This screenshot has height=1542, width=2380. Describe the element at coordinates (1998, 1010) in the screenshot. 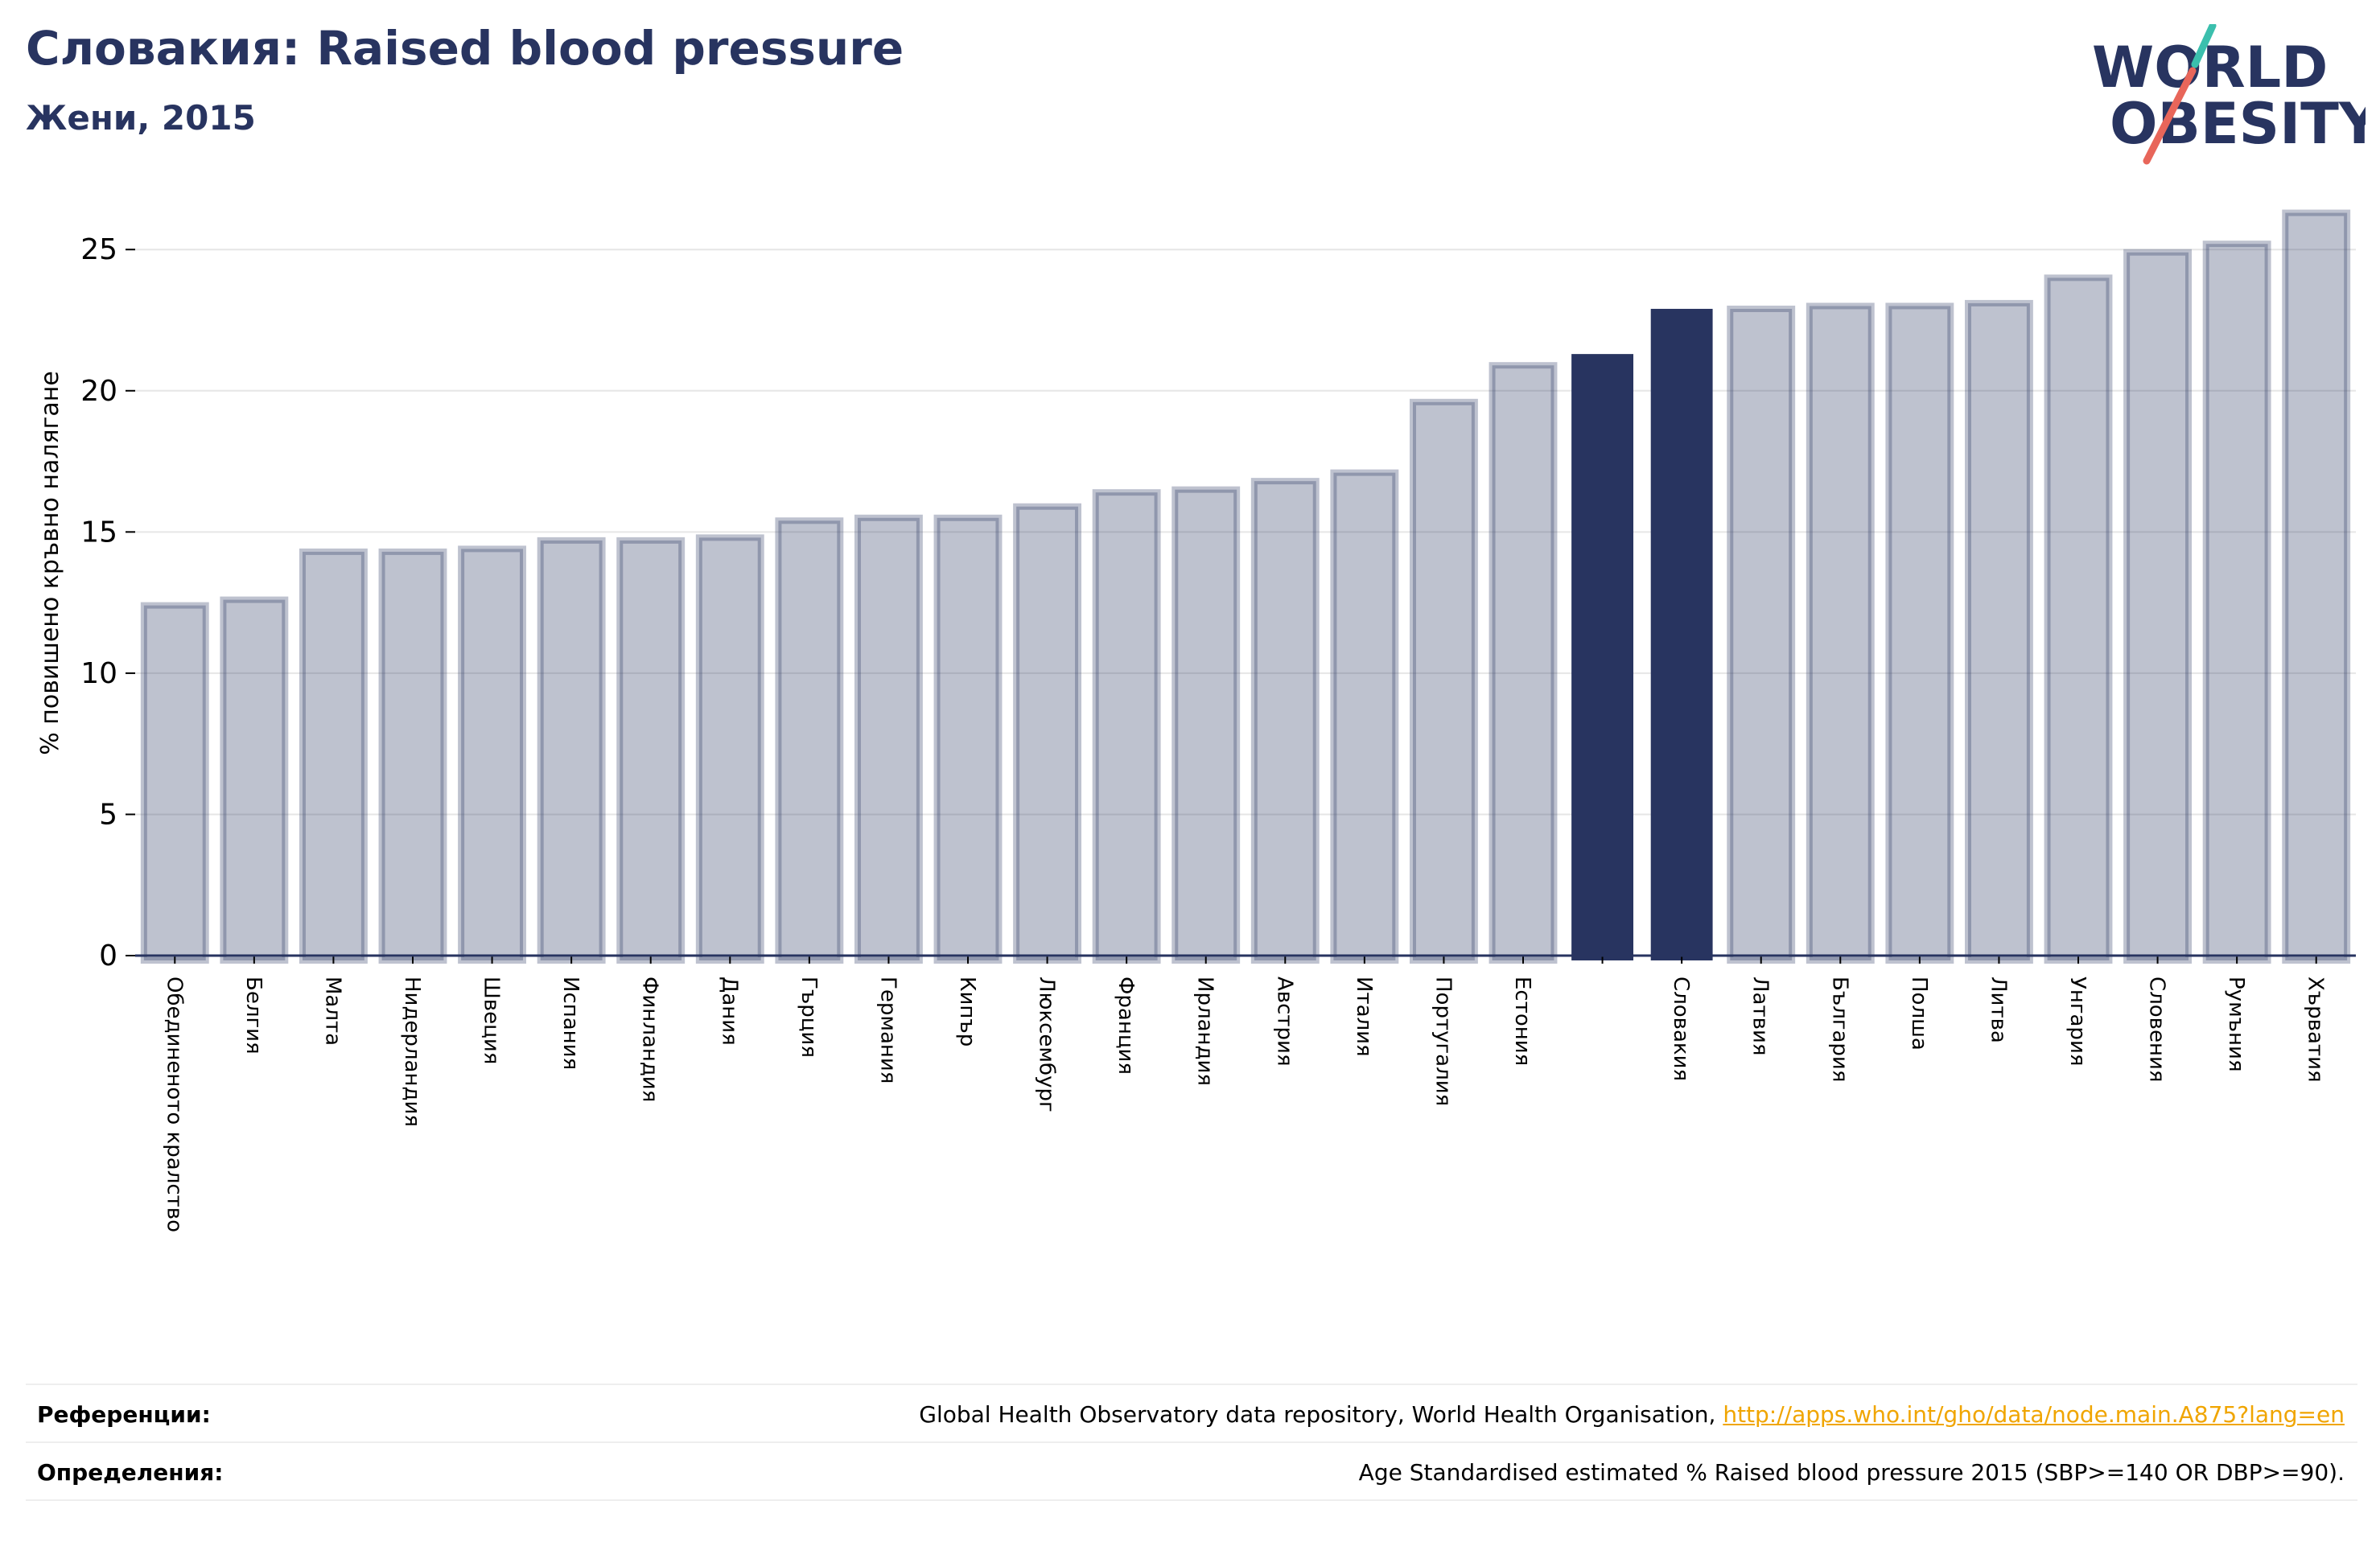

I see `x-tick-label-Литва: Литва` at that location.